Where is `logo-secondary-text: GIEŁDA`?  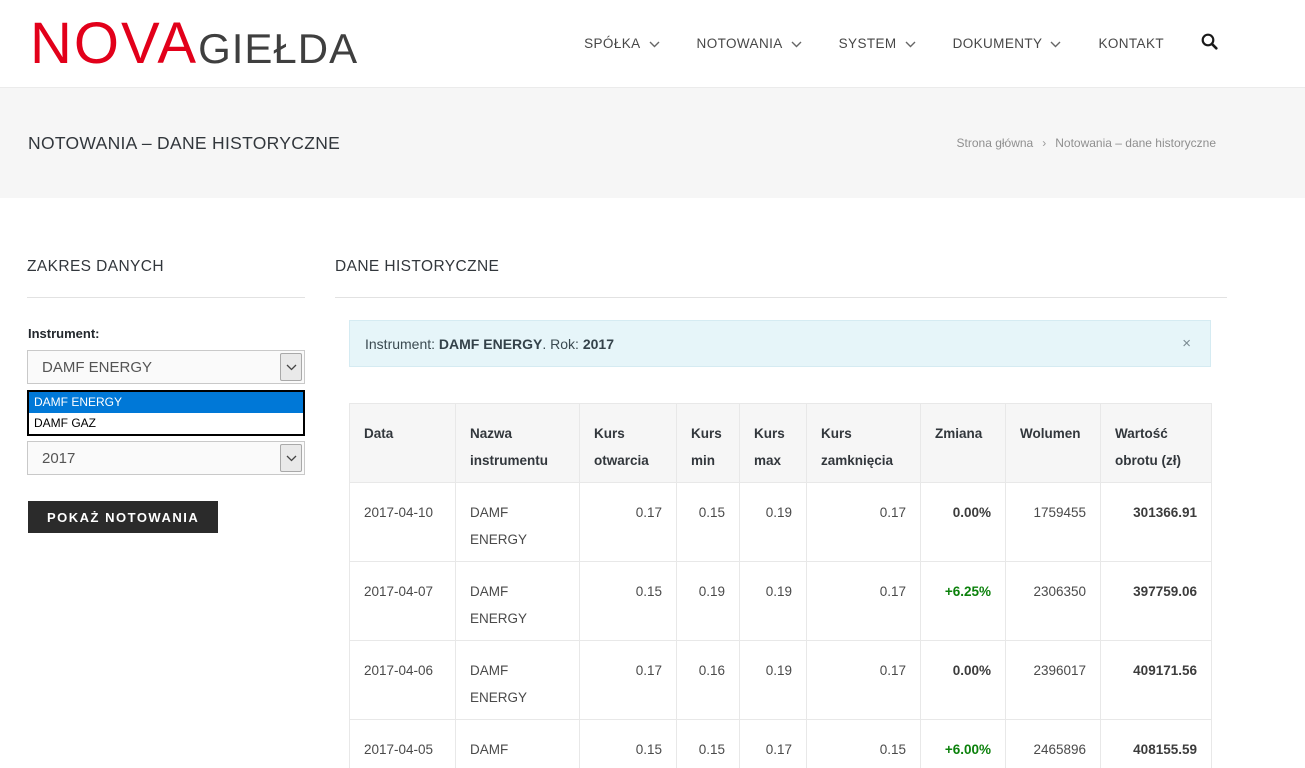 logo-secondary-text: GIEŁDA is located at coordinates (278, 48).